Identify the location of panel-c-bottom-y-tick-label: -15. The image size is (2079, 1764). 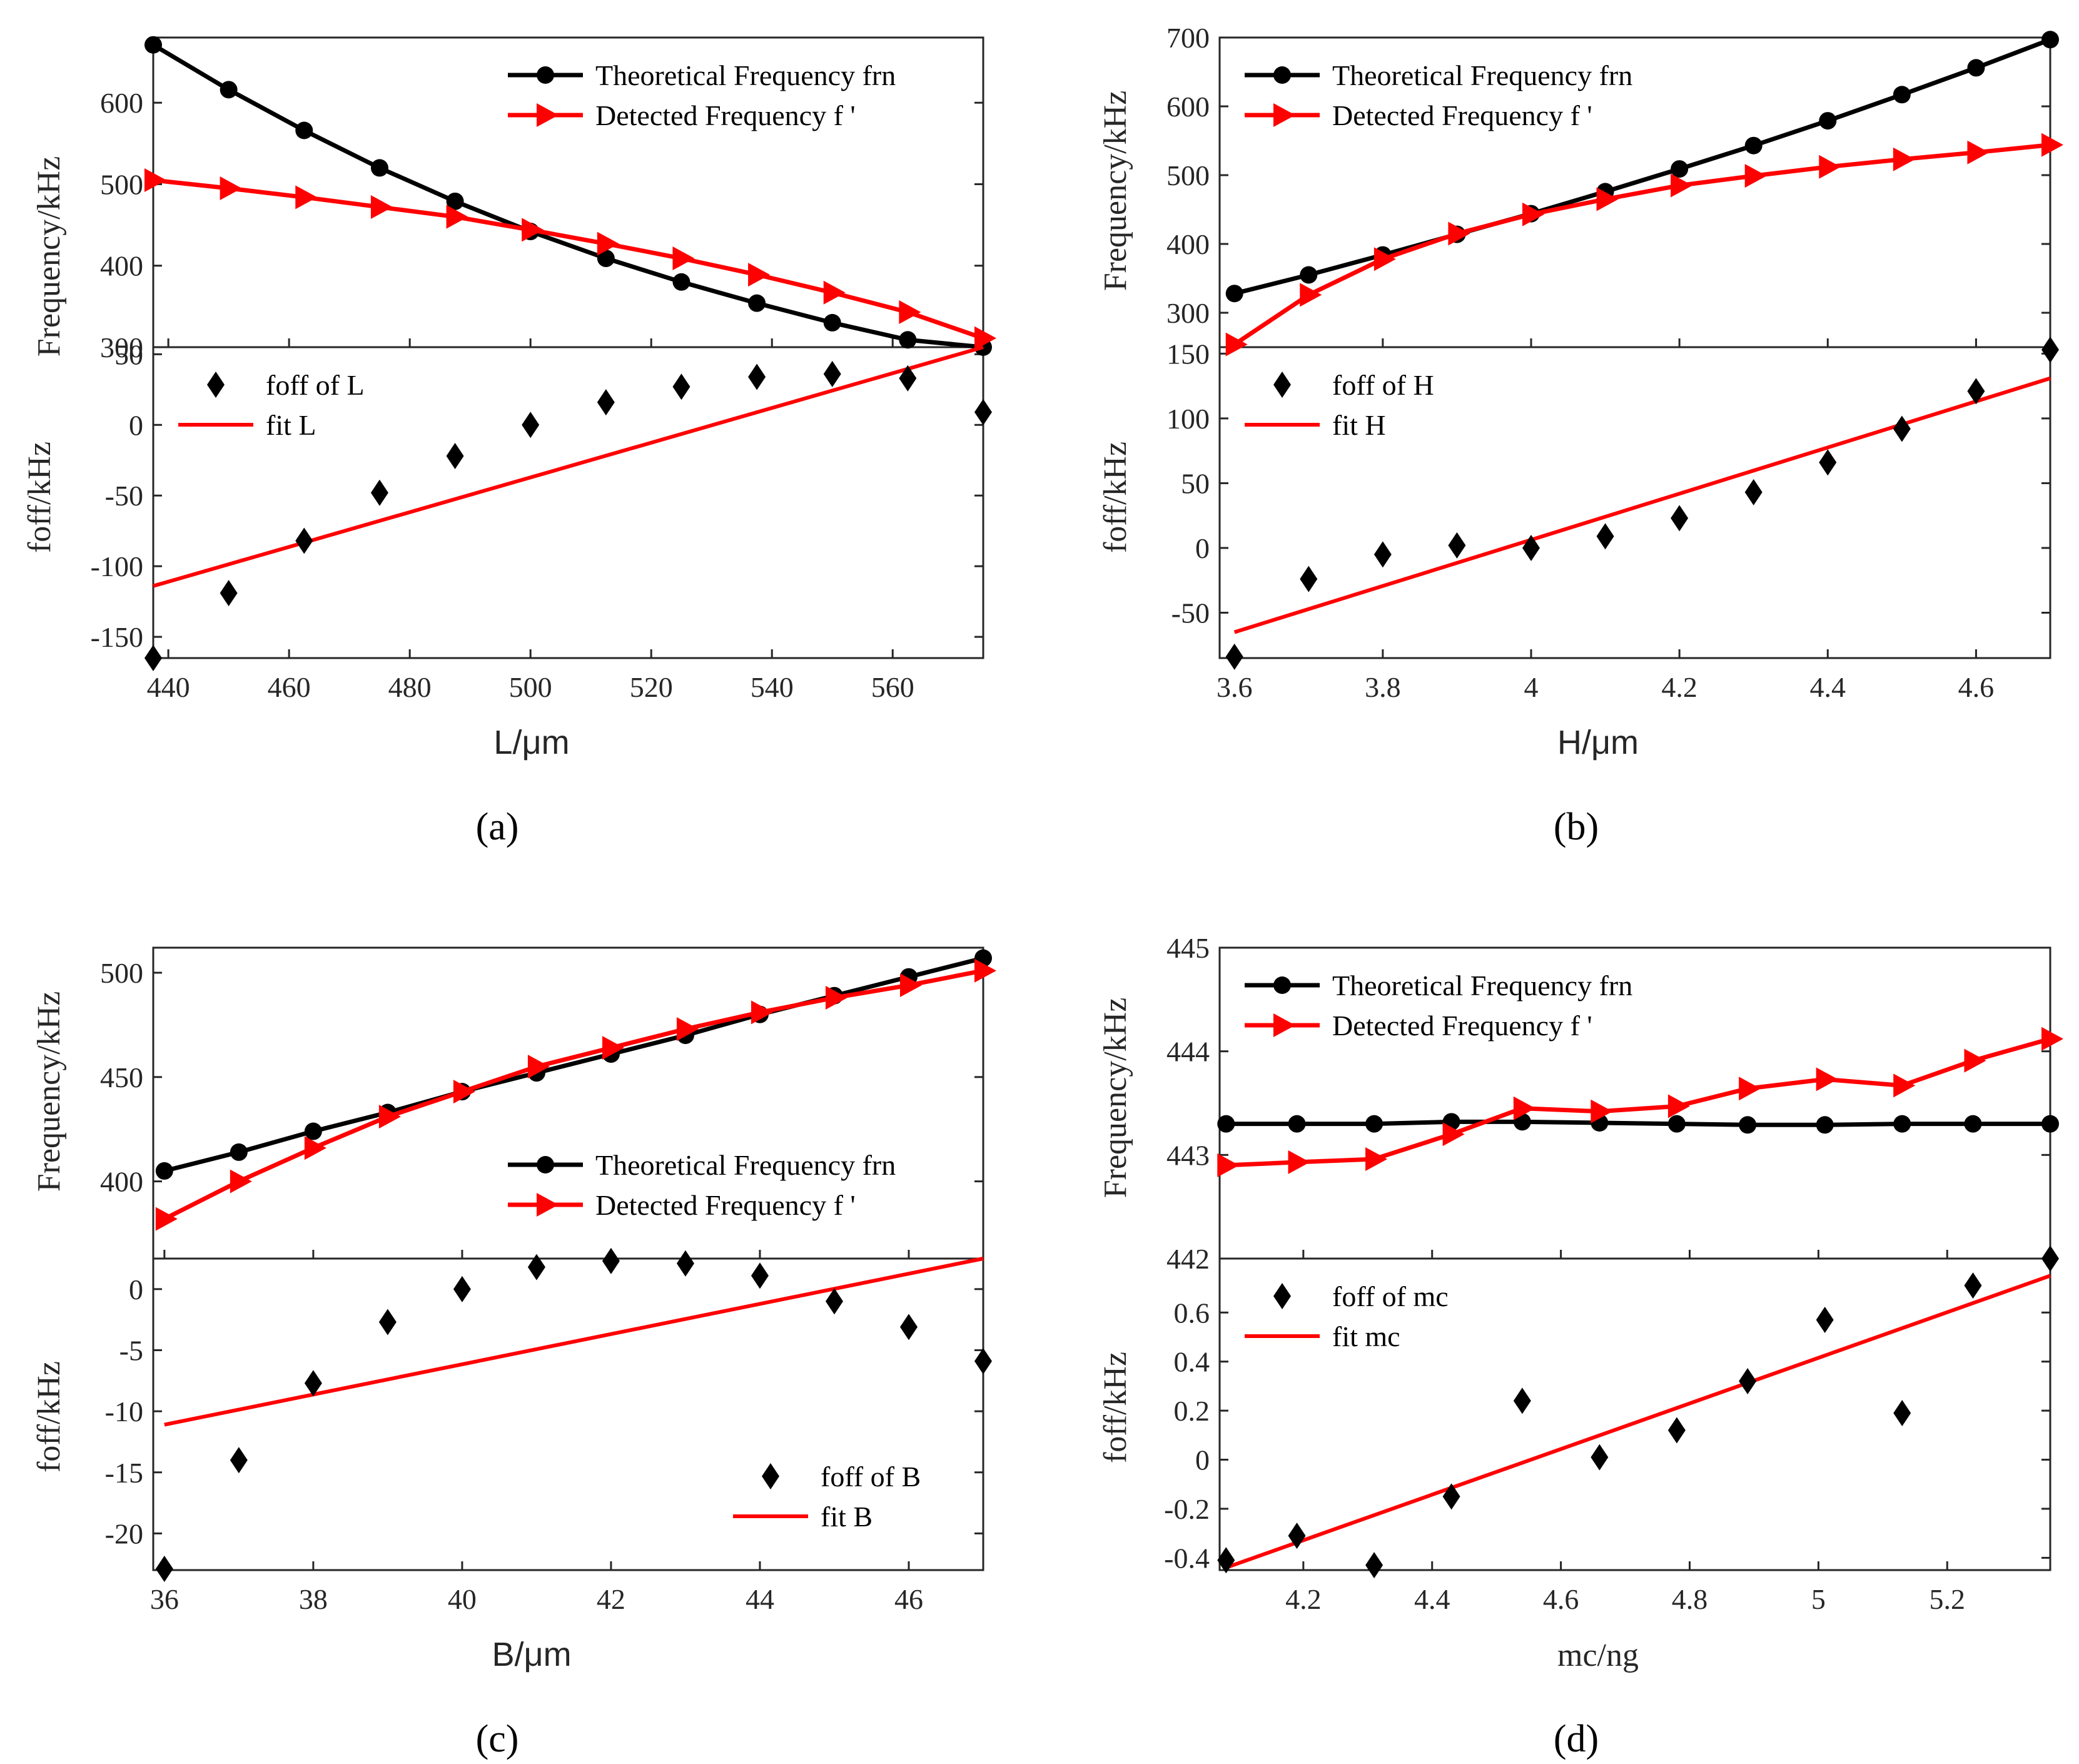
(124, 1473).